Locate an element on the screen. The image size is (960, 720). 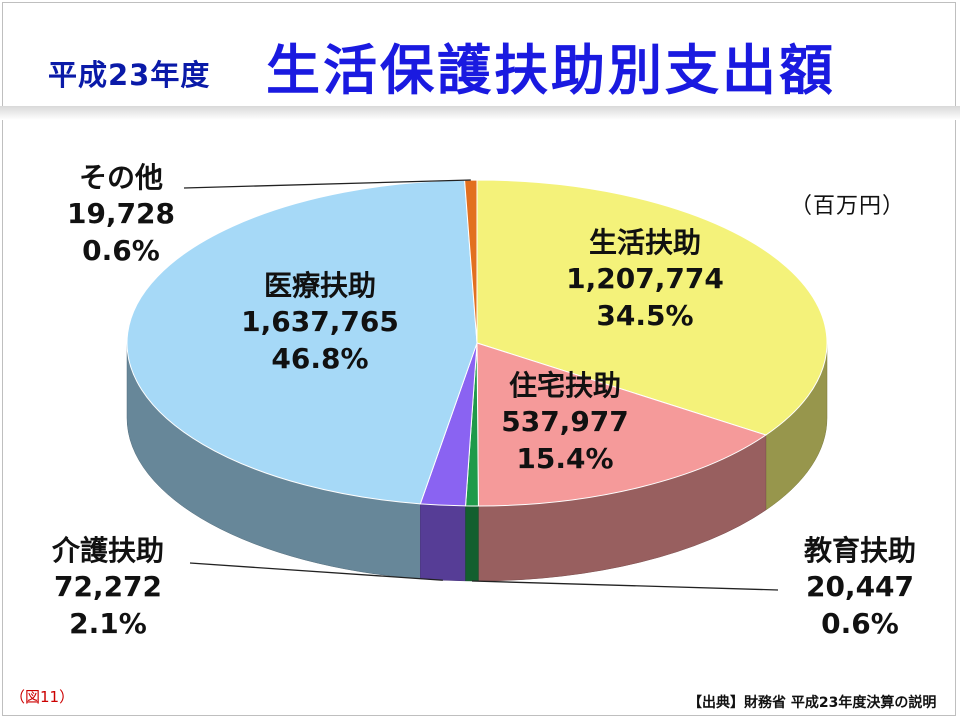
title-row: 平成23年度 生活保護扶助別支出額 is located at coordinates (480, 62).